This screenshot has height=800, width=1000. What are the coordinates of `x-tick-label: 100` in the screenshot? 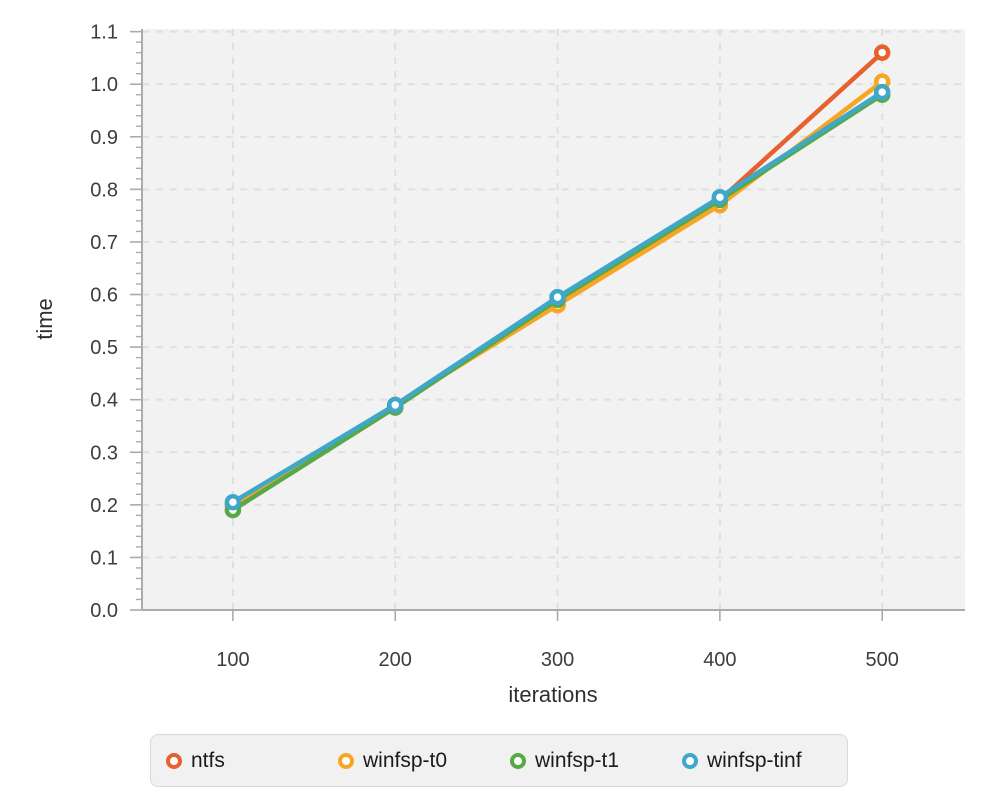 It's located at (232, 660).